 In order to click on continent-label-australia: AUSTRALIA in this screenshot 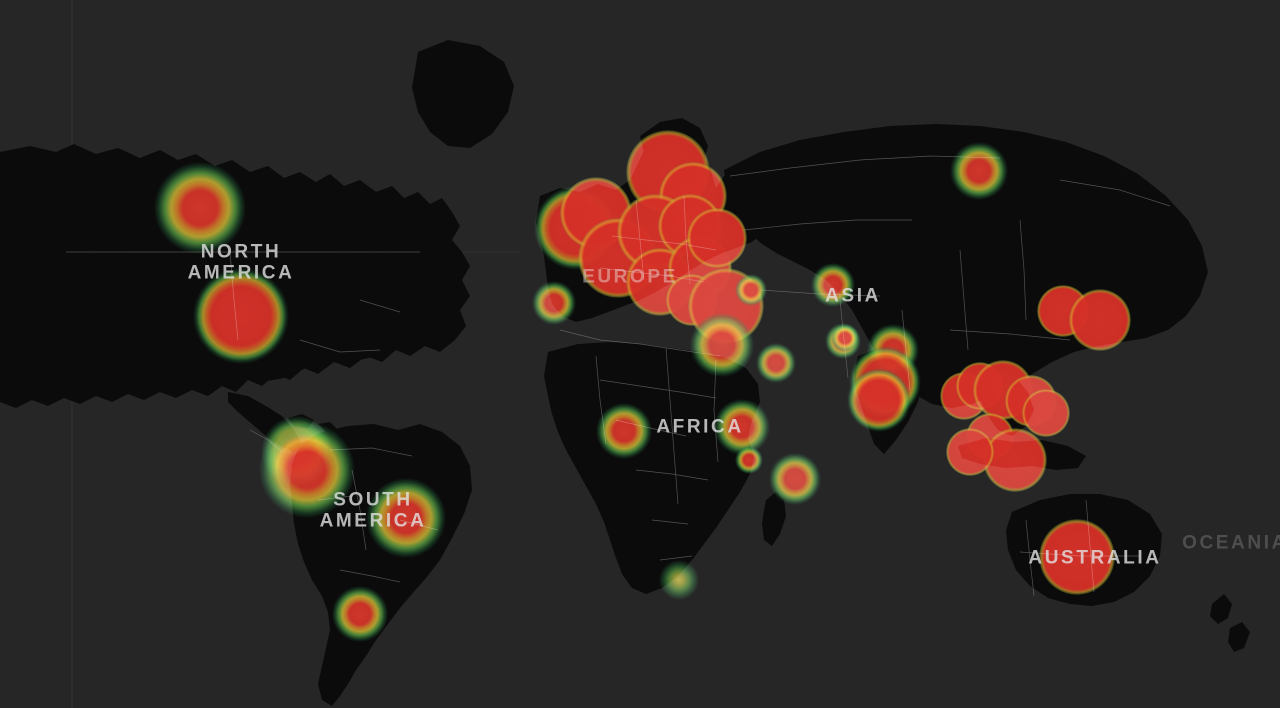, I will do `click(1095, 558)`.